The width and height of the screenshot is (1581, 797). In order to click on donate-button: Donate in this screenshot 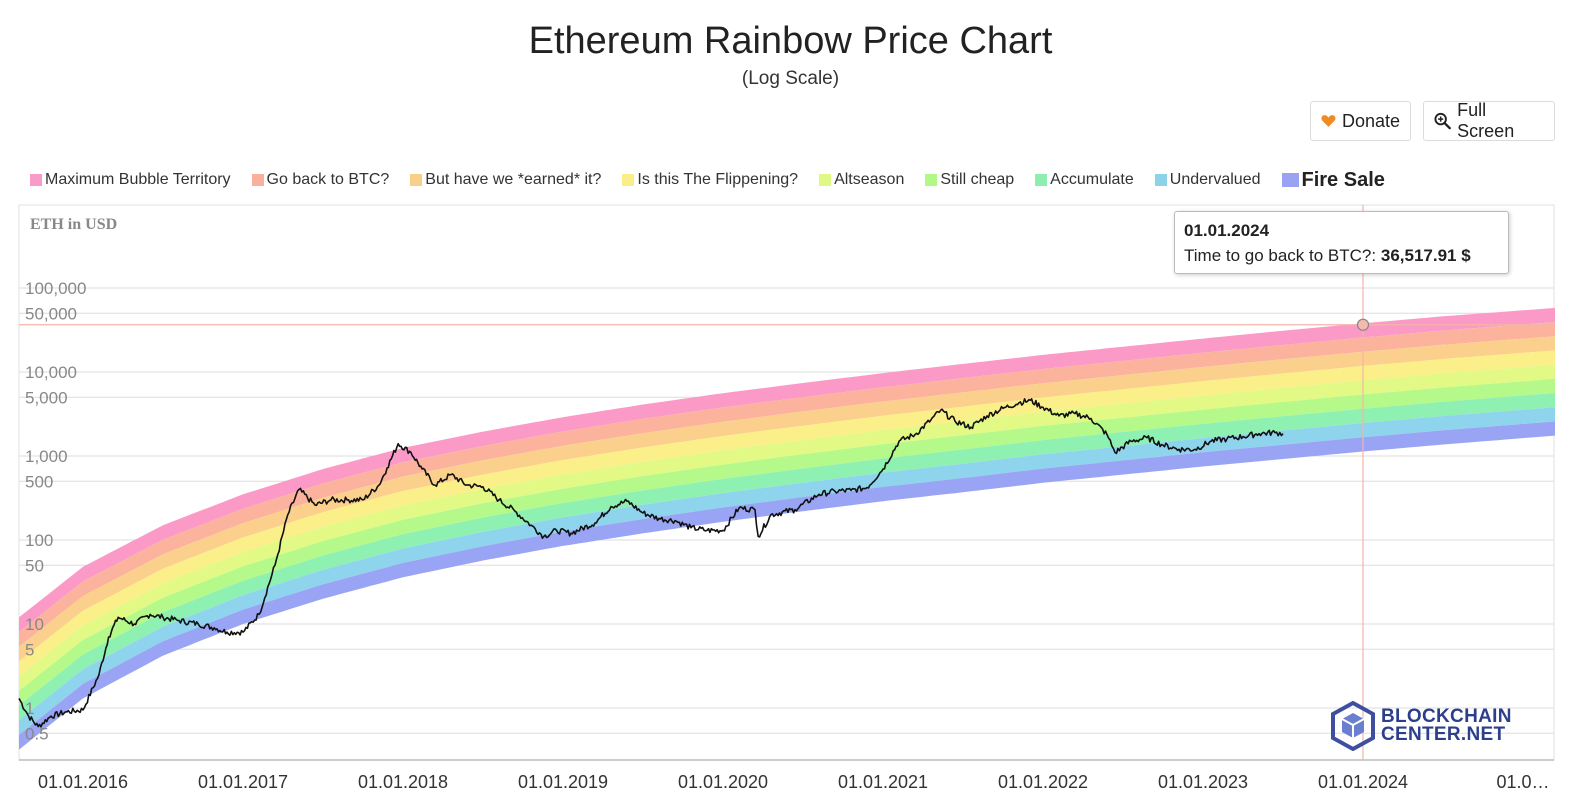, I will do `click(1360, 121)`.